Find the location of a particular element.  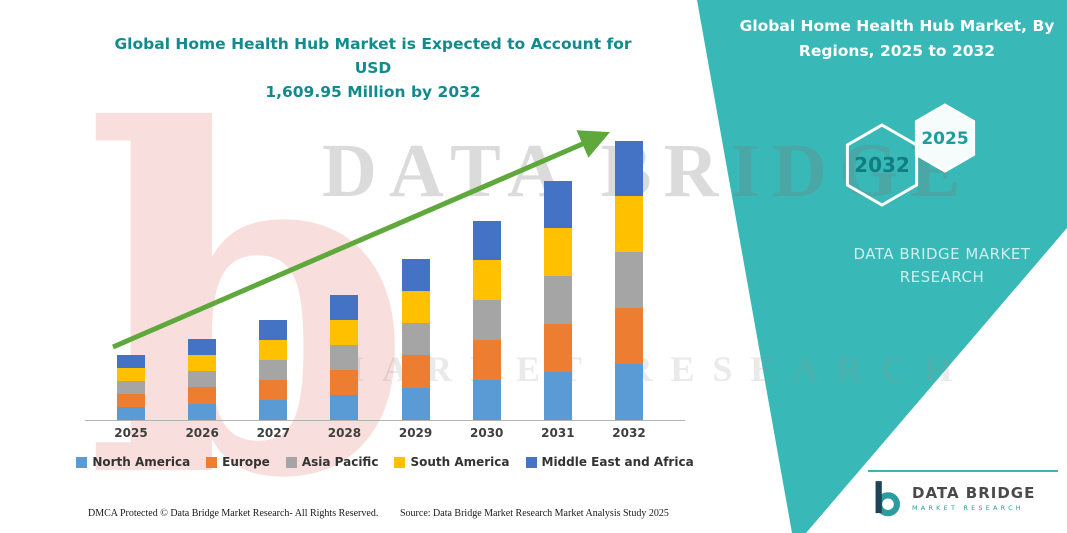

segment-2031-asia-pacific is located at coordinates (557, 300).